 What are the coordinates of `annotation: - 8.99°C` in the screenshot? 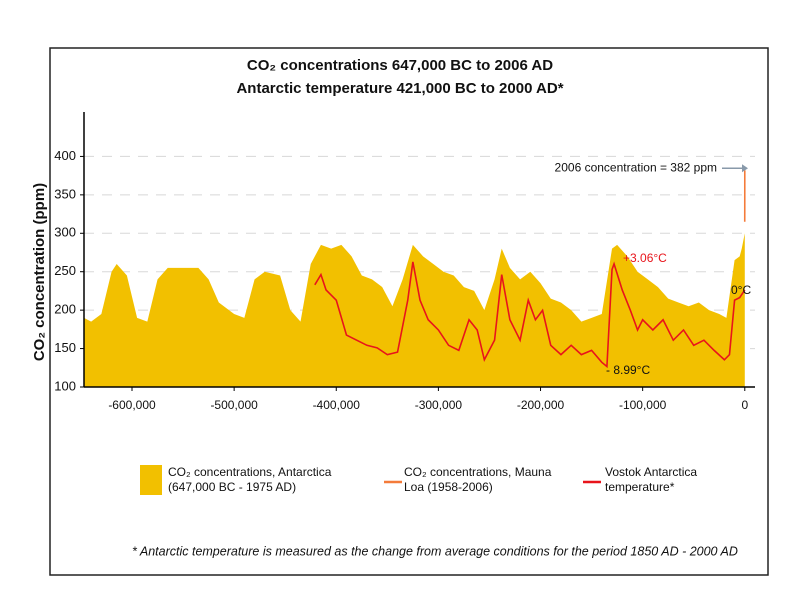 It's located at (628, 370).